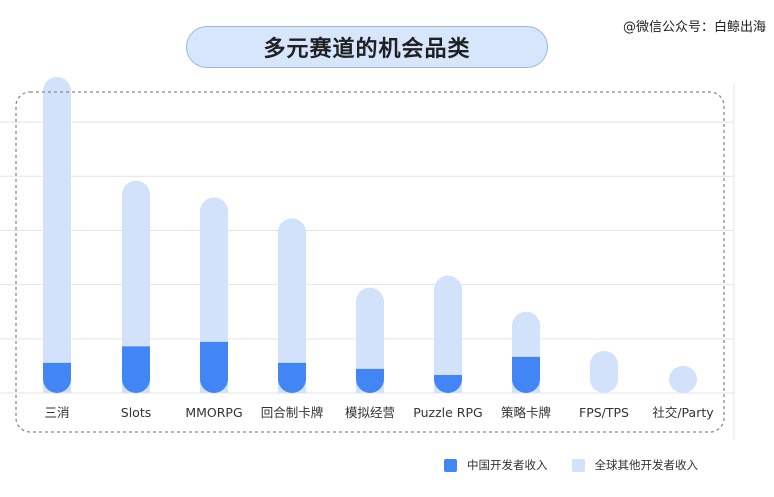 Image resolution: width=774 pixels, height=497 pixels. I want to click on x-tick-label-2: MMORPG, so click(213, 412).